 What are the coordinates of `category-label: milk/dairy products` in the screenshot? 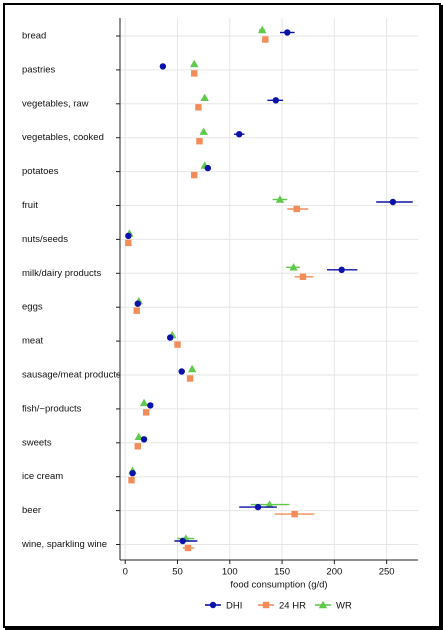 It's located at (61, 273).